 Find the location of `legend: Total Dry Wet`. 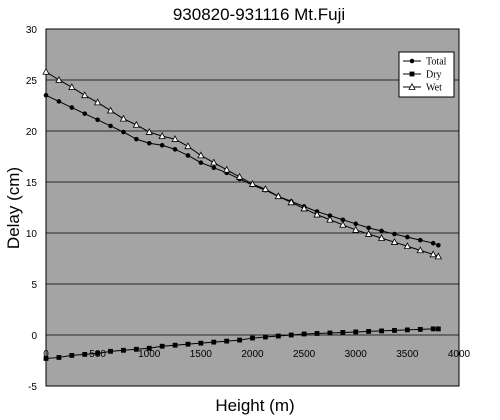

legend: Total Dry Wet is located at coordinates (426, 74).